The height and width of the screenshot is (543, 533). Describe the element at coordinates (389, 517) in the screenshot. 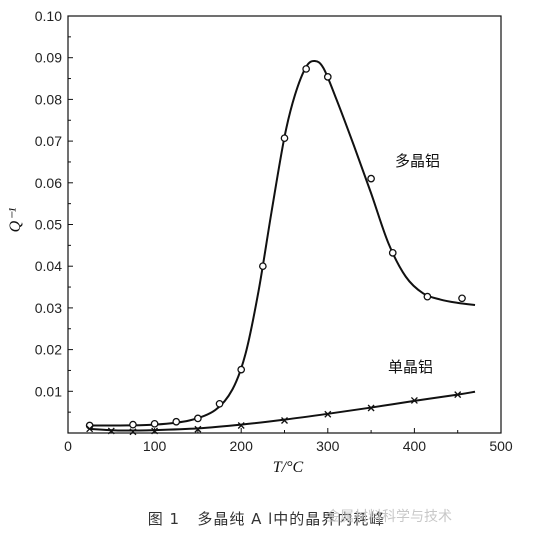

I see `watermark-text: 金属材料科学与技术` at that location.